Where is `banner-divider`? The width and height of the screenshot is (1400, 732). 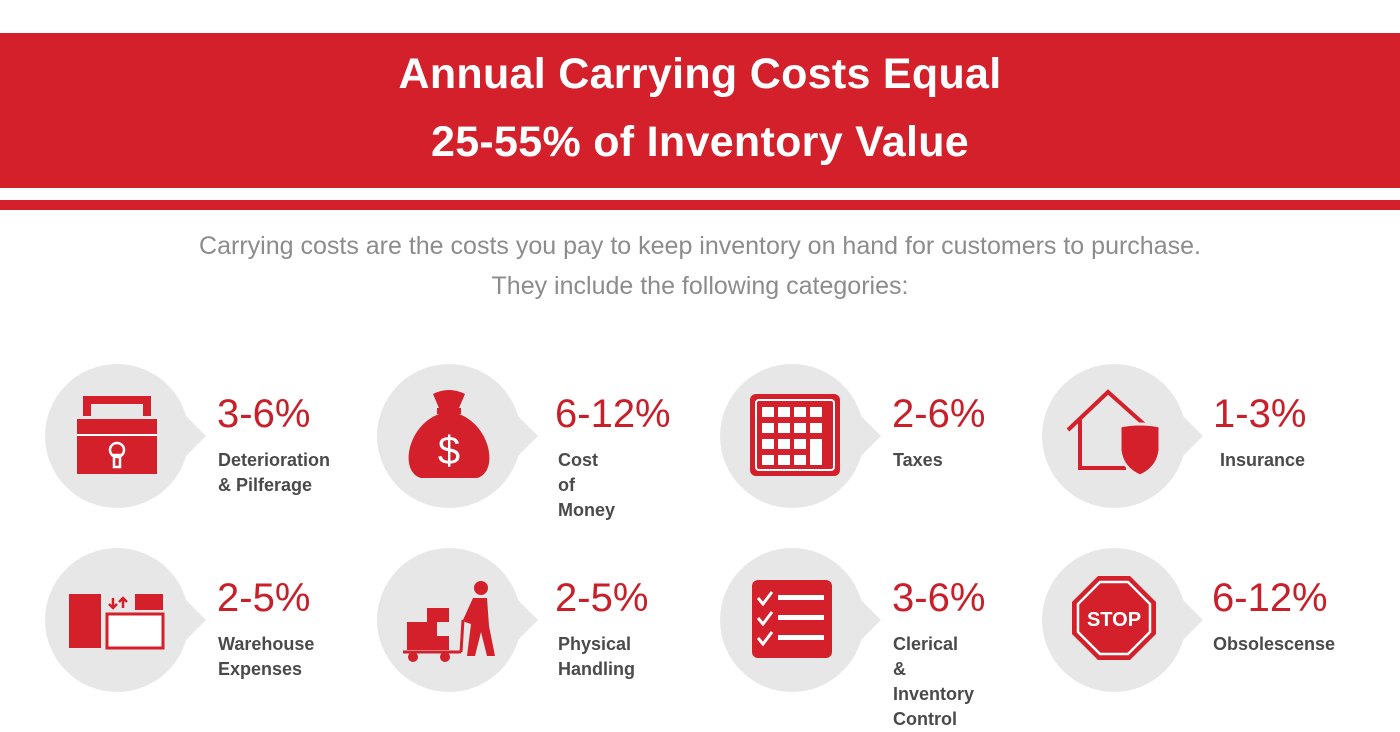 banner-divider is located at coordinates (700, 205).